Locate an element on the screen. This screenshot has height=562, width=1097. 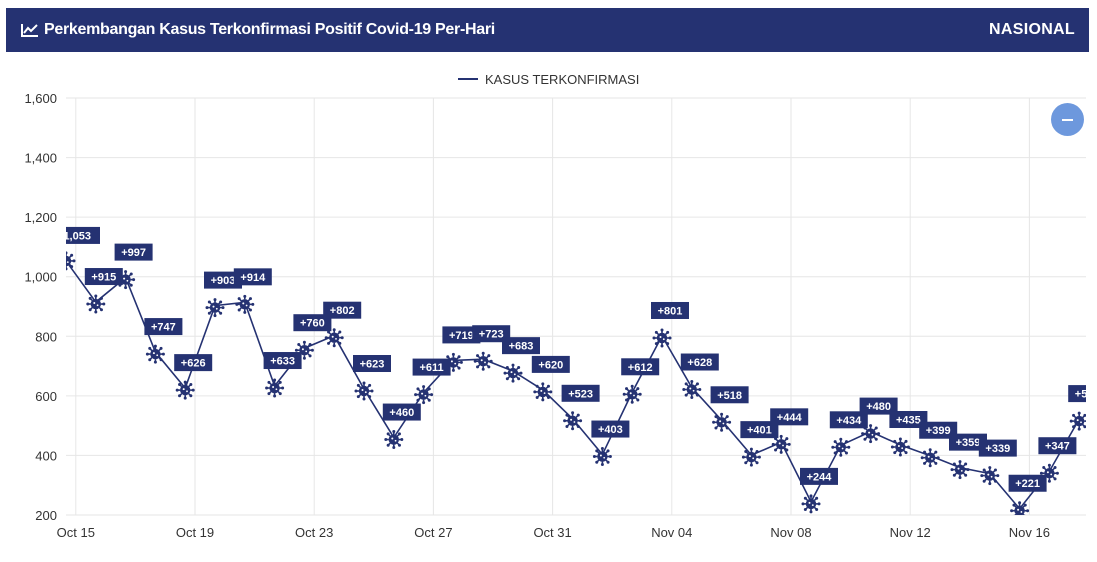
svg-text: +1,053 is located at coordinates (74, 236).